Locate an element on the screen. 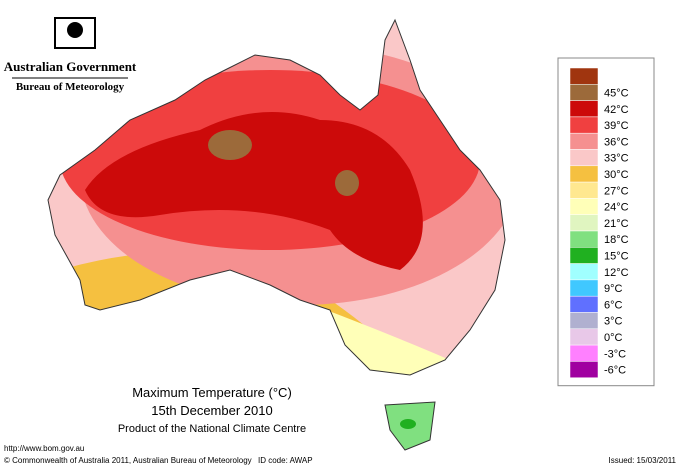 The image size is (680, 472). legend-label: 12°C is located at coordinates (616, 273).